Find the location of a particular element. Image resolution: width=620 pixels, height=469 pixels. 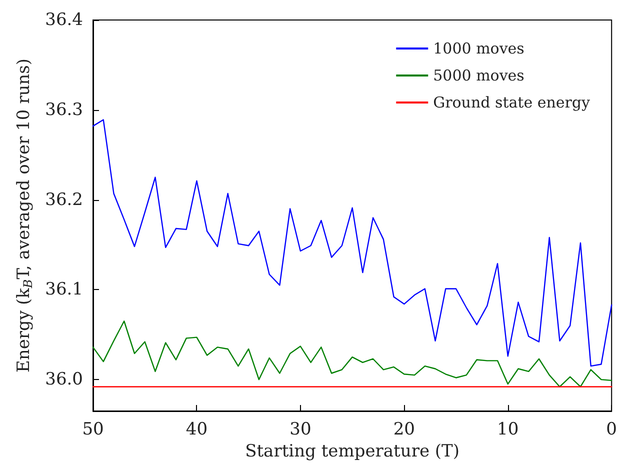

y-tick-label: 36.0 is located at coordinates (64, 380).